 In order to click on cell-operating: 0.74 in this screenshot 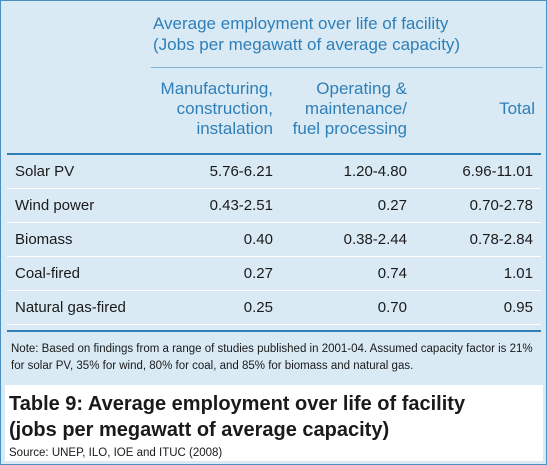, I will do `click(392, 273)`.